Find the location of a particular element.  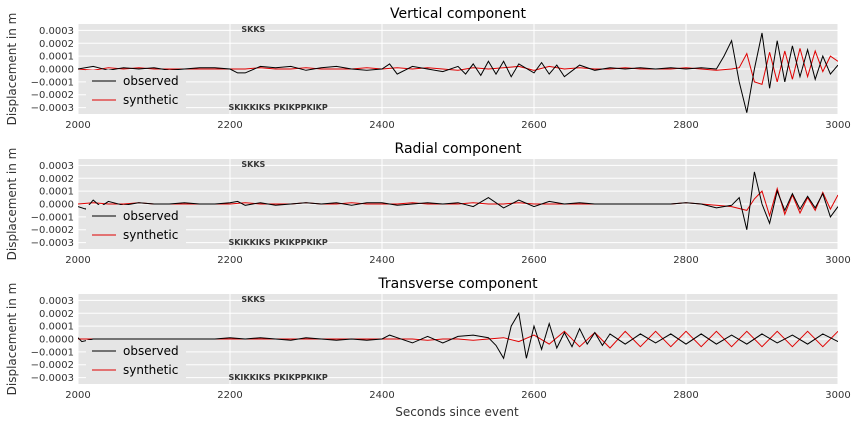

figure-xlabel: Seconds since event is located at coordinates (457, 412).